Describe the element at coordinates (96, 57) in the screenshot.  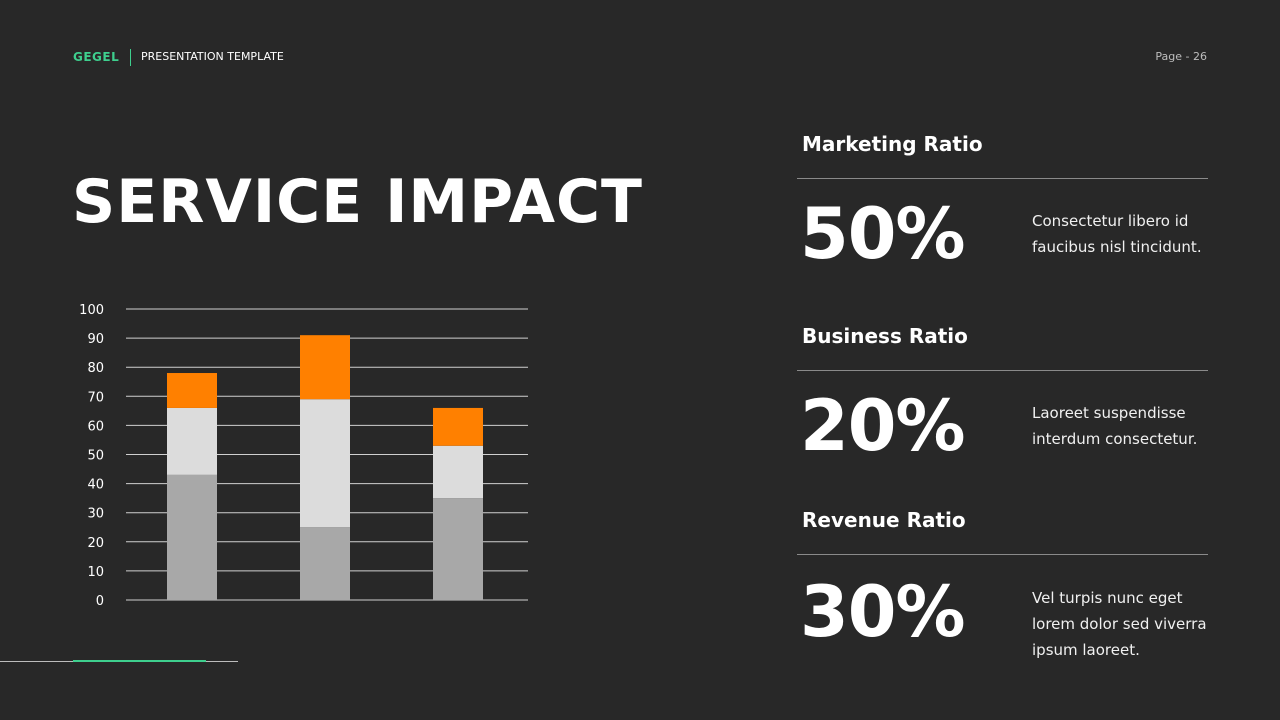
I see `brand-name: GEGEL` at that location.